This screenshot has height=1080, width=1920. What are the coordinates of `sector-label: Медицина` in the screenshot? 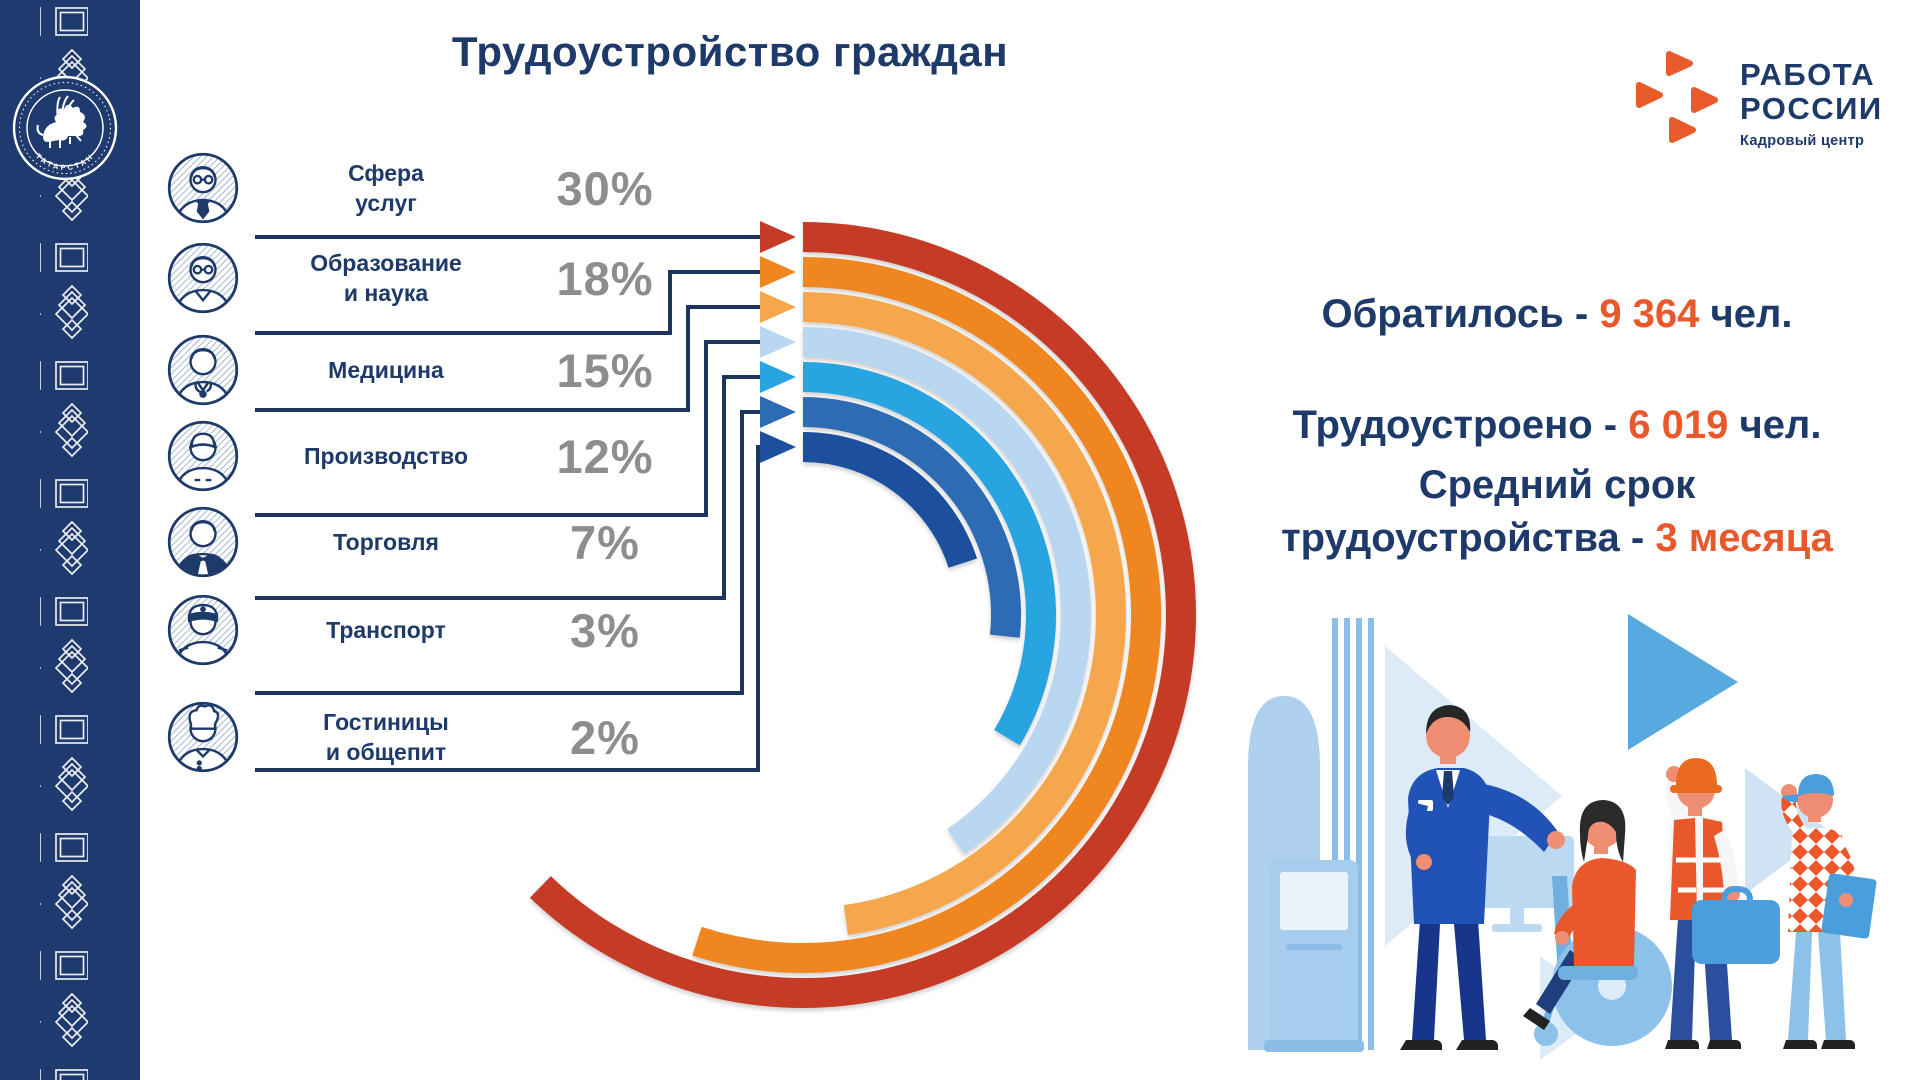 It's located at (386, 370).